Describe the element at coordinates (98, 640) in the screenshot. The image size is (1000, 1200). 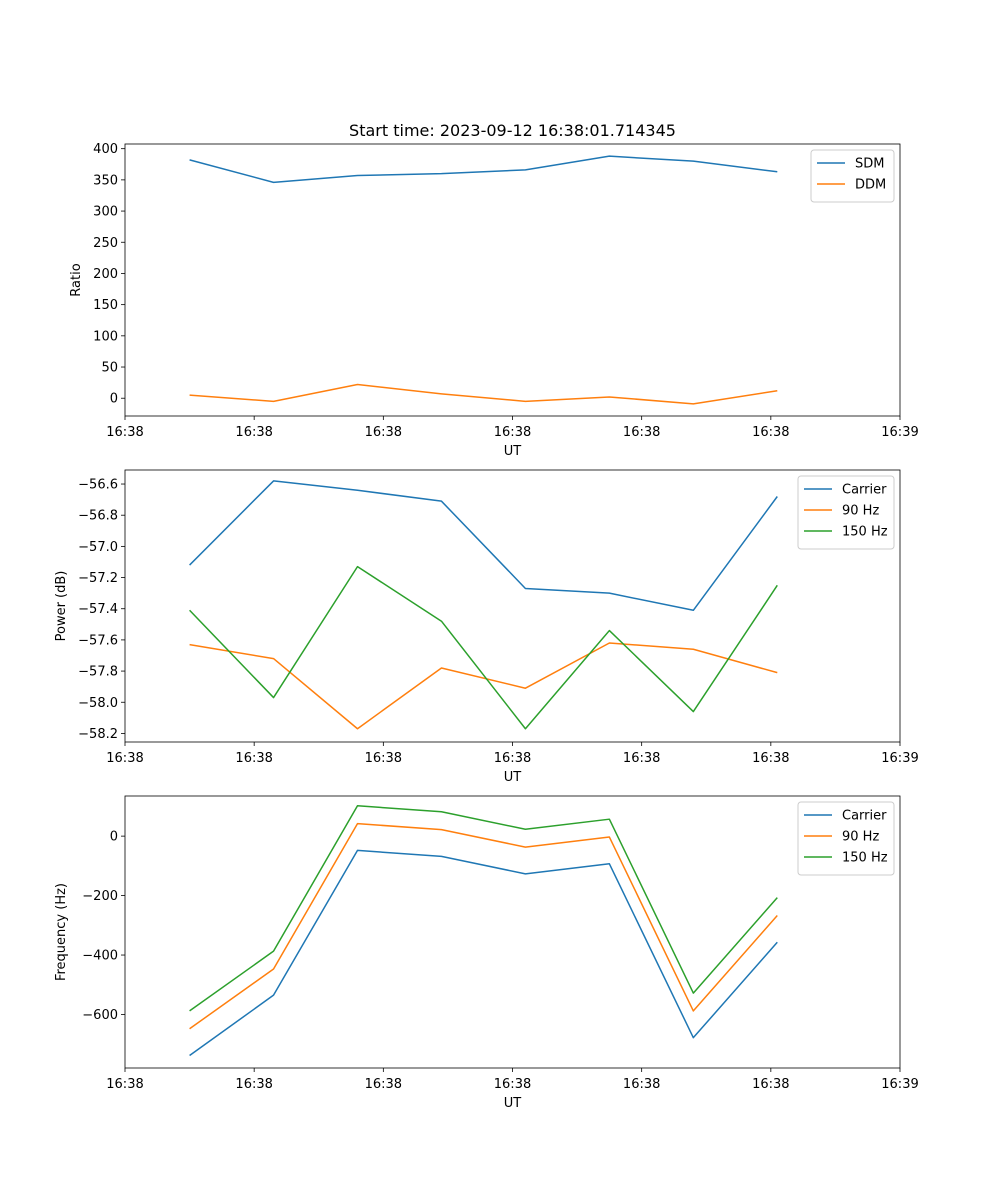
I see `y-tick-label: −57.6` at that location.